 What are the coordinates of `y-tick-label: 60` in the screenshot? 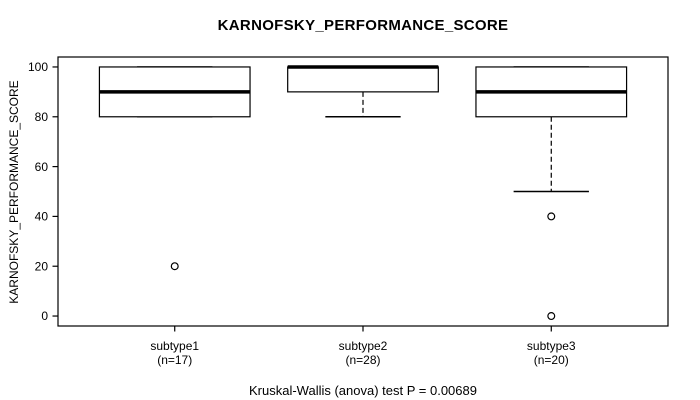 It's located at (42, 167).